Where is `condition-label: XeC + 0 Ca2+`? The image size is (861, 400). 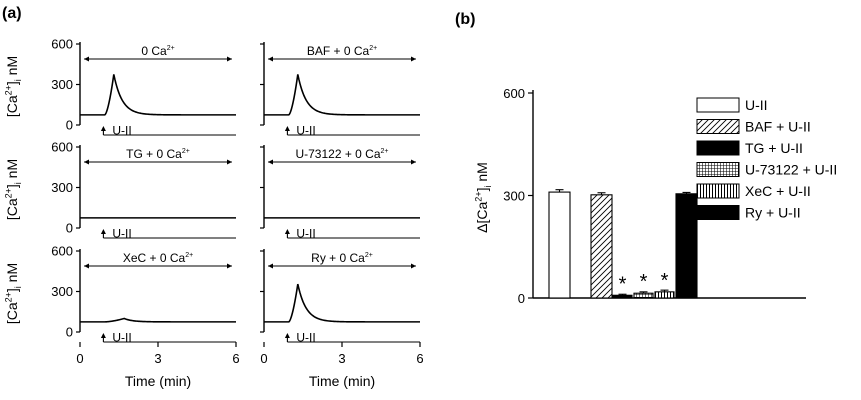 condition-label: XeC + 0 Ca2+ is located at coordinates (158, 258).